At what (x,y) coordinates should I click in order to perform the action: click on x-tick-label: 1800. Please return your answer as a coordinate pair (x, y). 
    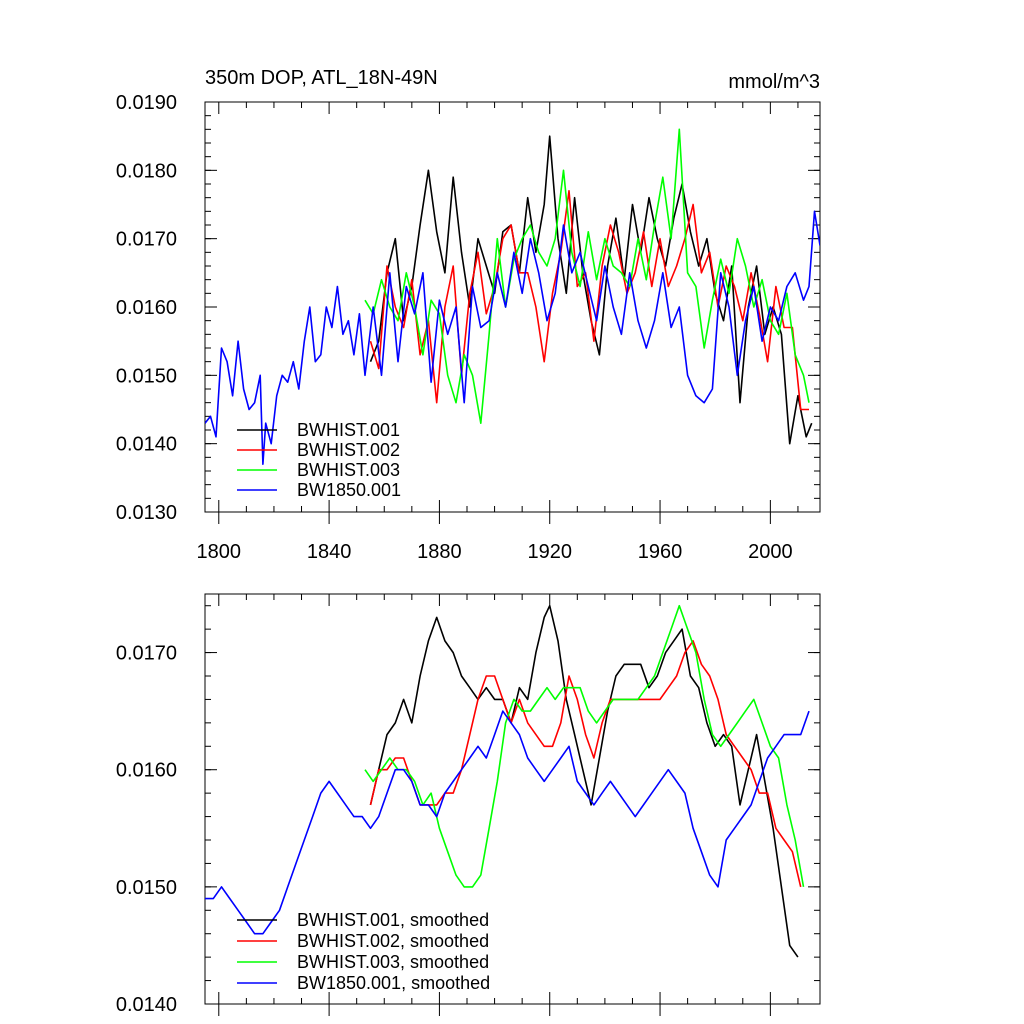
    Looking at the image, I should click on (219, 552).